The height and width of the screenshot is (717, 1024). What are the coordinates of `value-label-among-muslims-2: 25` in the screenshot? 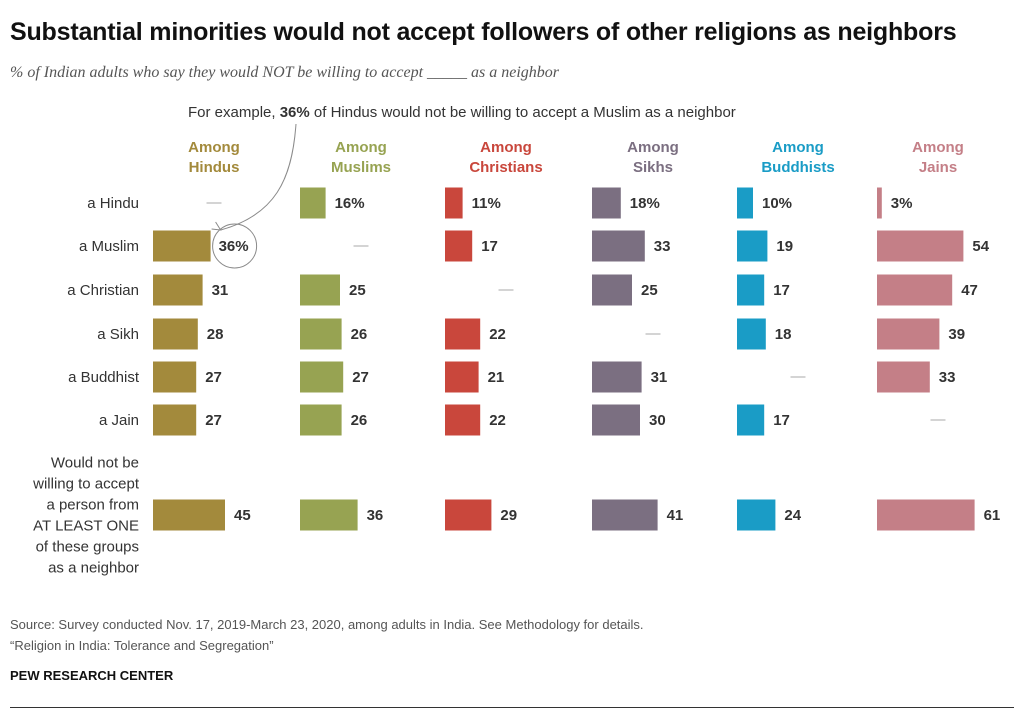 It's located at (357, 290).